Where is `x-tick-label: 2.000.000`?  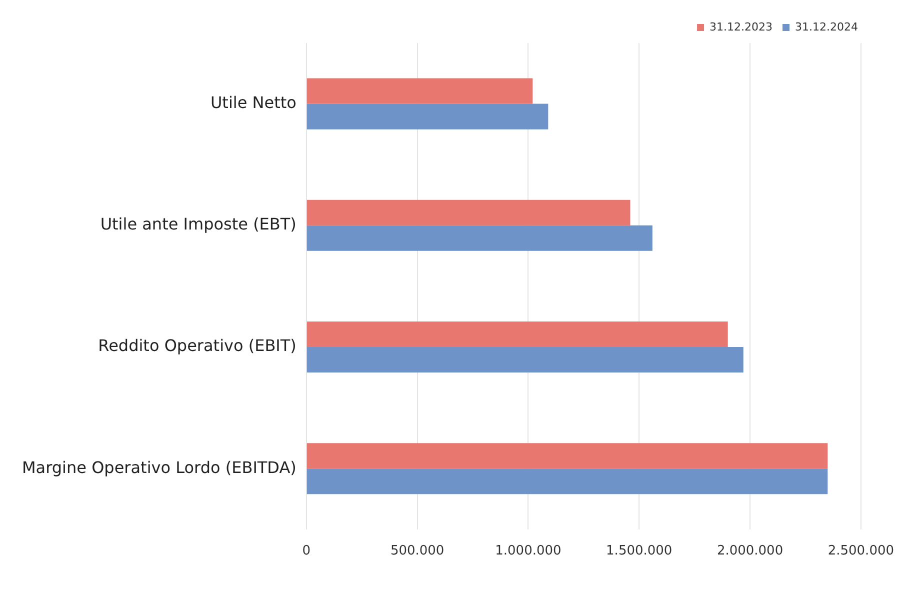
x-tick-label: 2.000.000 is located at coordinates (750, 551).